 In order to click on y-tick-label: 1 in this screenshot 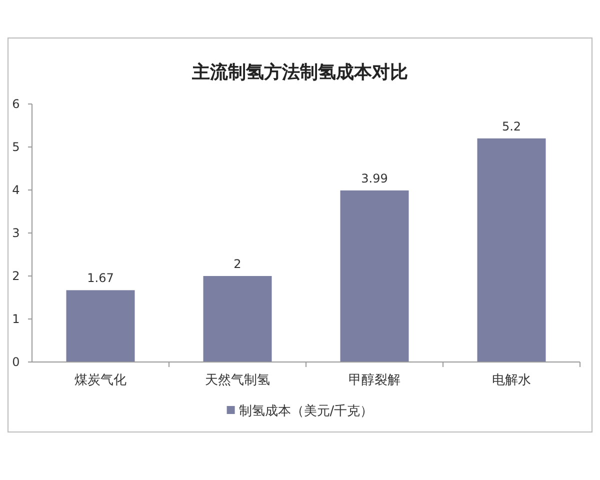, I will do `click(16, 319)`.